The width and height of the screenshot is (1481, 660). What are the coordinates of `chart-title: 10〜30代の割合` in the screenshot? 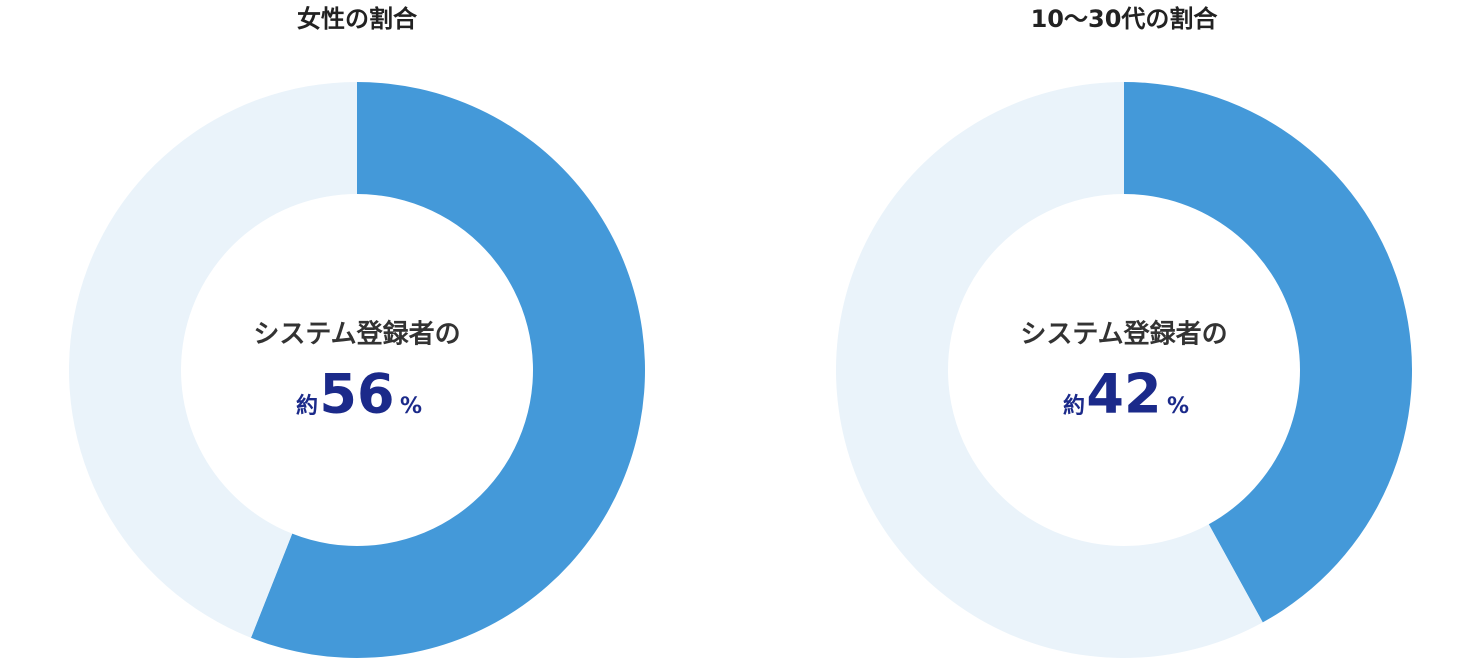 It's located at (1125, 19).